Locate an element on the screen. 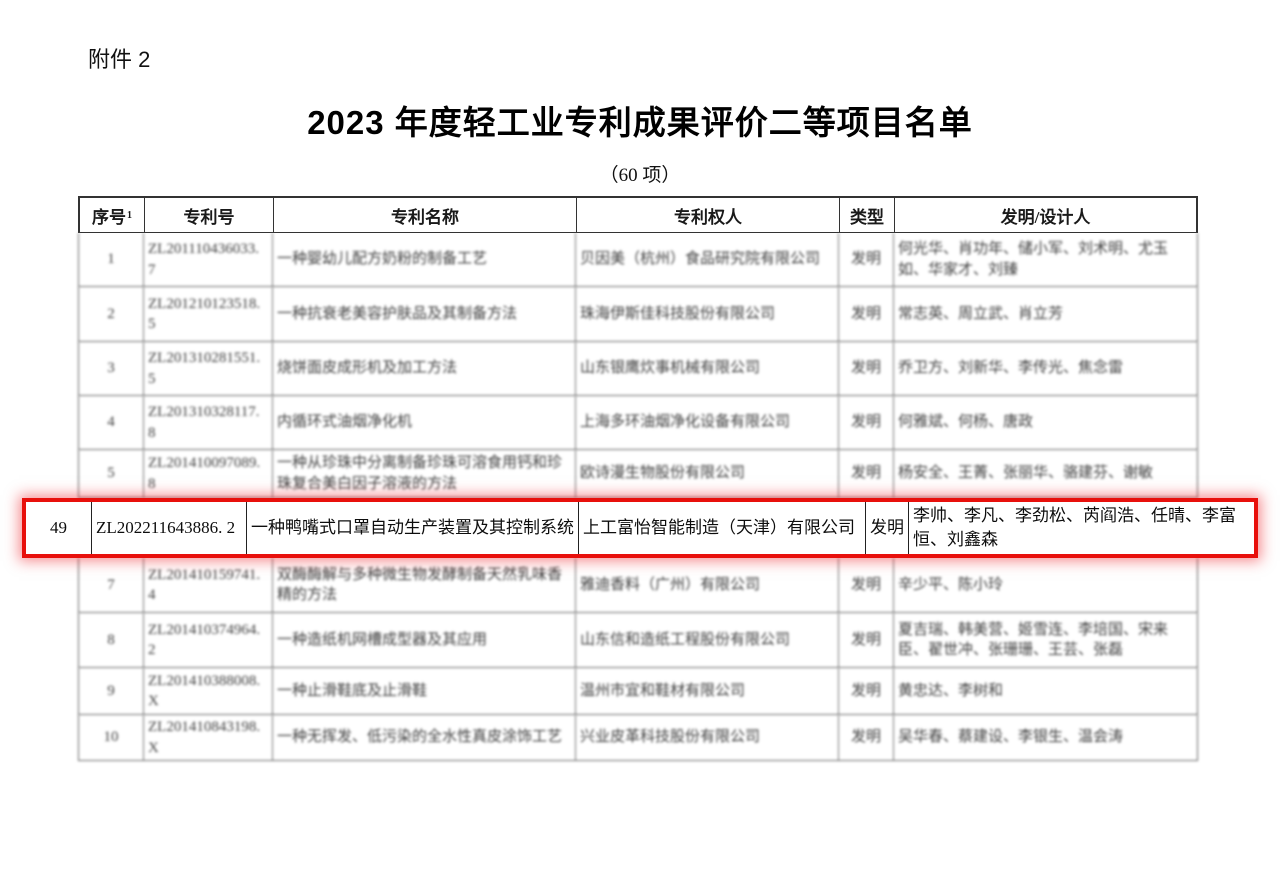 This screenshot has width=1280, height=884. cell-inventors: 辛少平、陈小玲 is located at coordinates (951, 584).